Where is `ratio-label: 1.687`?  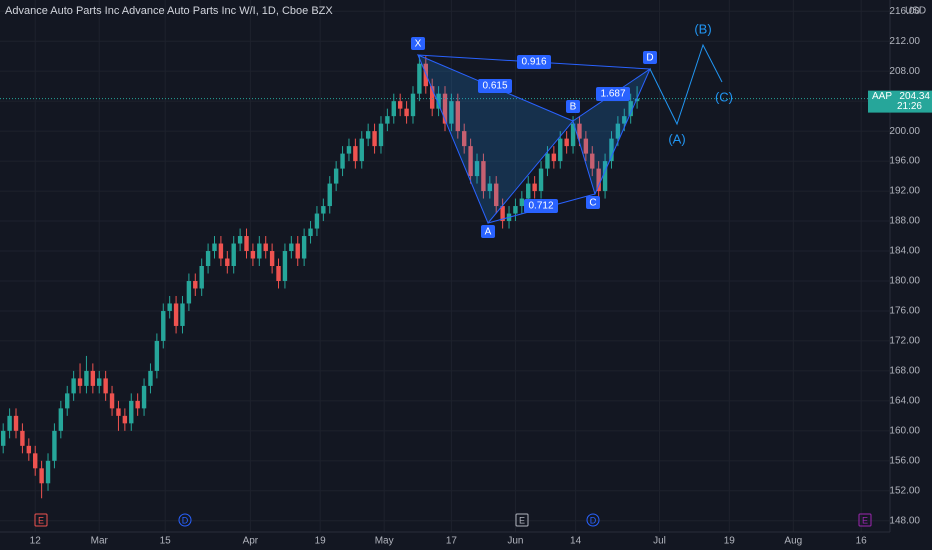
ratio-label: 1.687 is located at coordinates (612, 94).